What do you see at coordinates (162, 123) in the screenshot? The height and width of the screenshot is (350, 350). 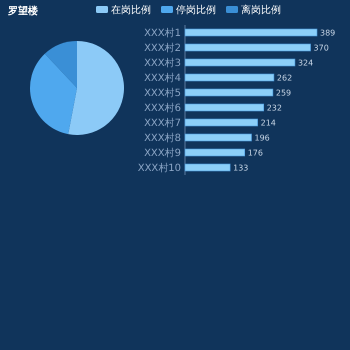 I see `y-tick-label: XXX村7` at bounding box center [162, 123].